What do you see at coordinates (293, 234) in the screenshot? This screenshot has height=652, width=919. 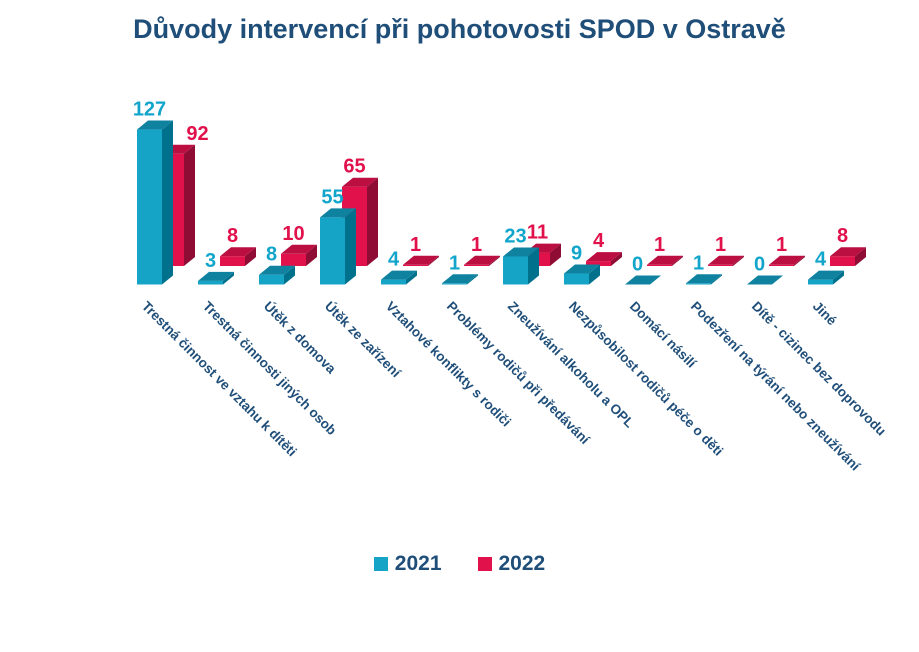 I see `value-label-2022-2: 10` at bounding box center [293, 234].